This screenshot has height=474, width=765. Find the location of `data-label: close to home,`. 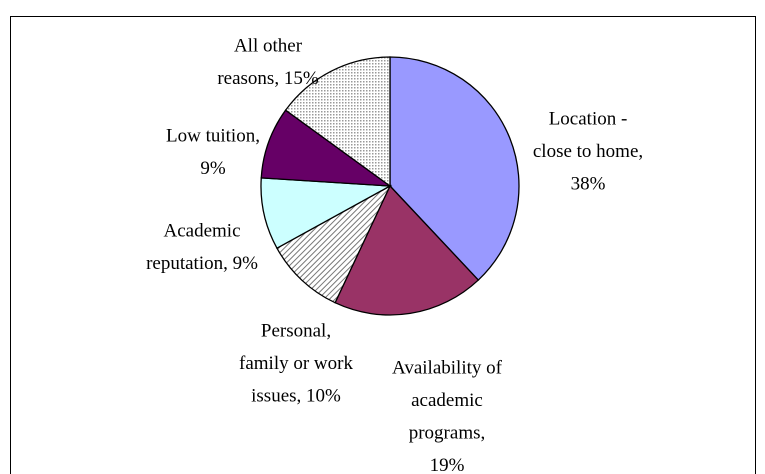

data-label: close to home, is located at coordinates (588, 151).